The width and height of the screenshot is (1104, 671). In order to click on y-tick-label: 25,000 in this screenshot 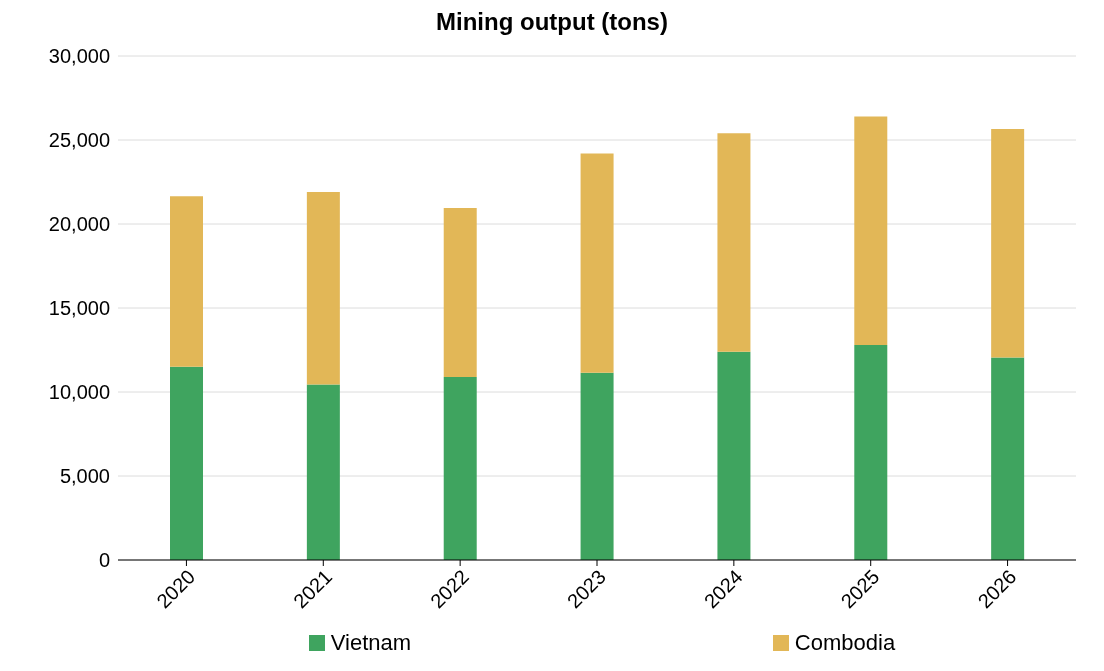, I will do `click(79, 140)`.